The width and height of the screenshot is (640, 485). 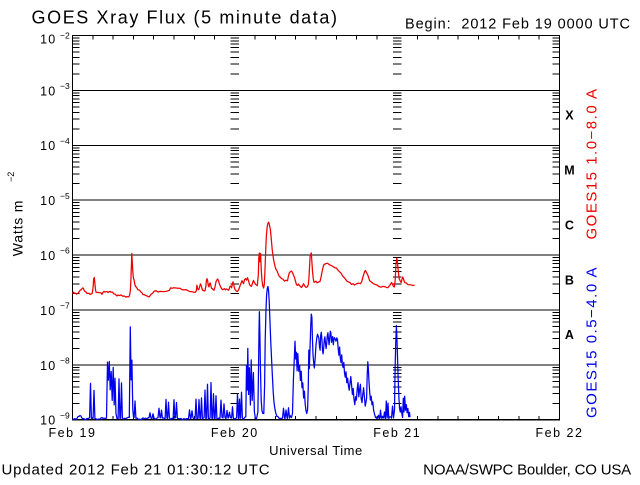 I want to click on svg-text: GOES15 1.0−8.0 A, so click(x=592, y=163).